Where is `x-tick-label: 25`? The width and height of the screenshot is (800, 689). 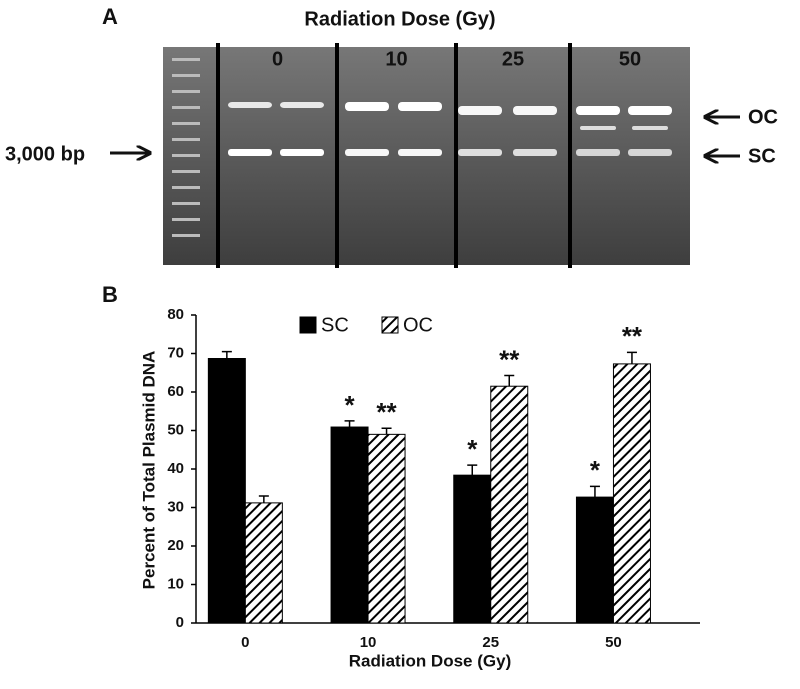 x-tick-label: 25 is located at coordinates (490, 642).